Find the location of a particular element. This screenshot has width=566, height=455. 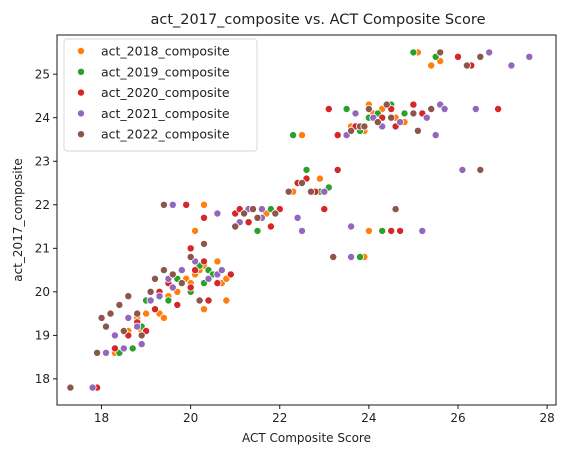

x-tick-label: 26 is located at coordinates (457, 418).